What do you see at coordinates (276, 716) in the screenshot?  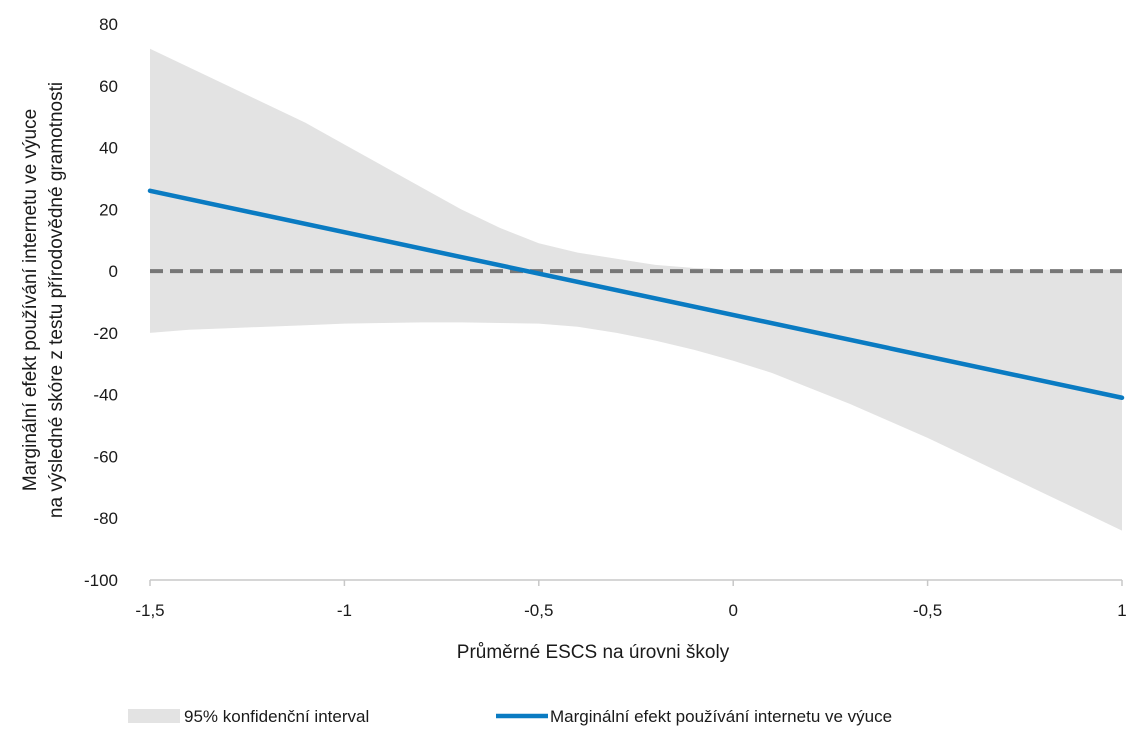 I see `legend-label-confidence-interval: 95% konfidenční interval` at bounding box center [276, 716].